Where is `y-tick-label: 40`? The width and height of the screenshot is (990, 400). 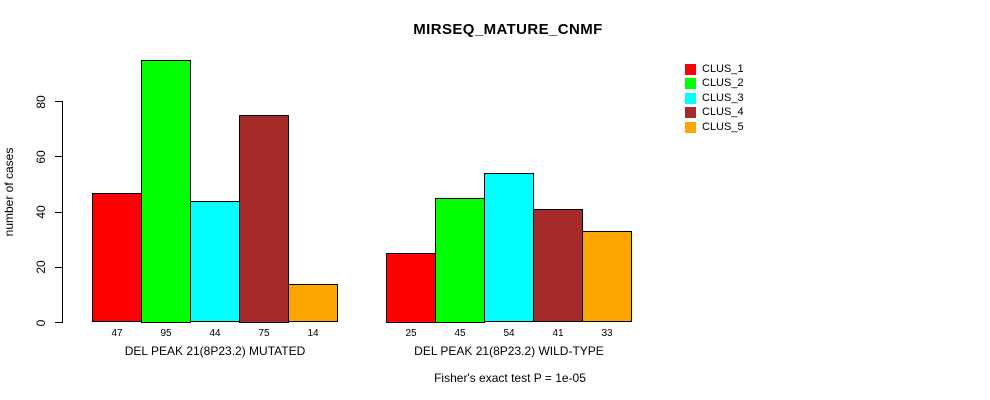
y-tick-label: 40 is located at coordinates (41, 212).